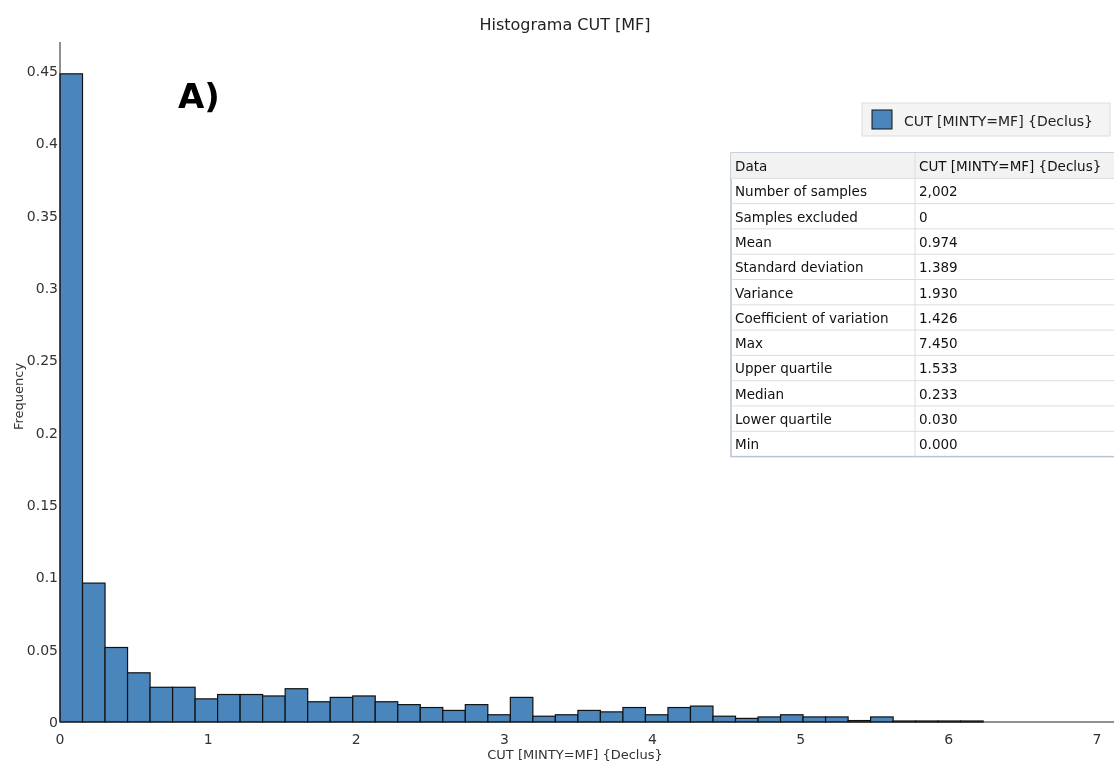 The width and height of the screenshot is (1114, 767). I want to click on x-tick-label: 7, so click(1097, 739).